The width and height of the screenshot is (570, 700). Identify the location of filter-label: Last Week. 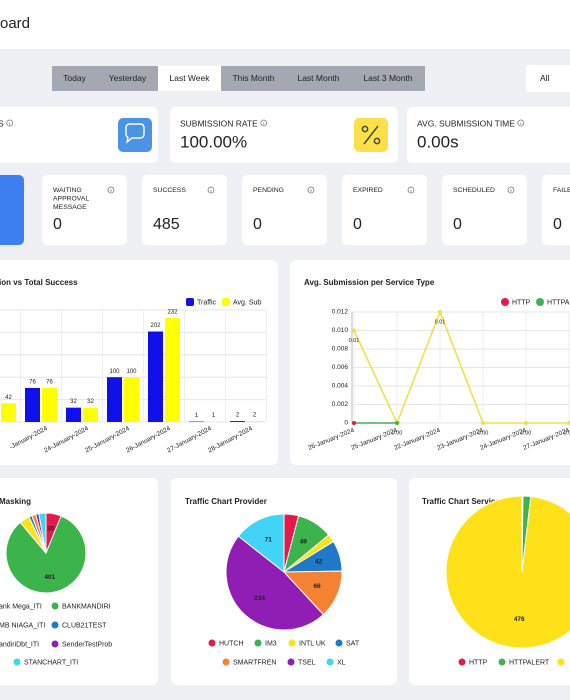
(189, 78).